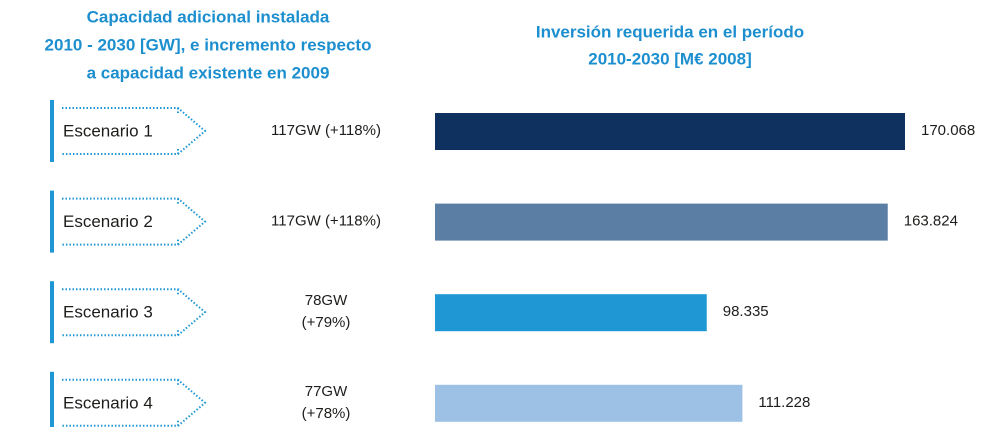 The height and width of the screenshot is (427, 989). I want to click on capacity-label: (+78%), so click(326, 413).